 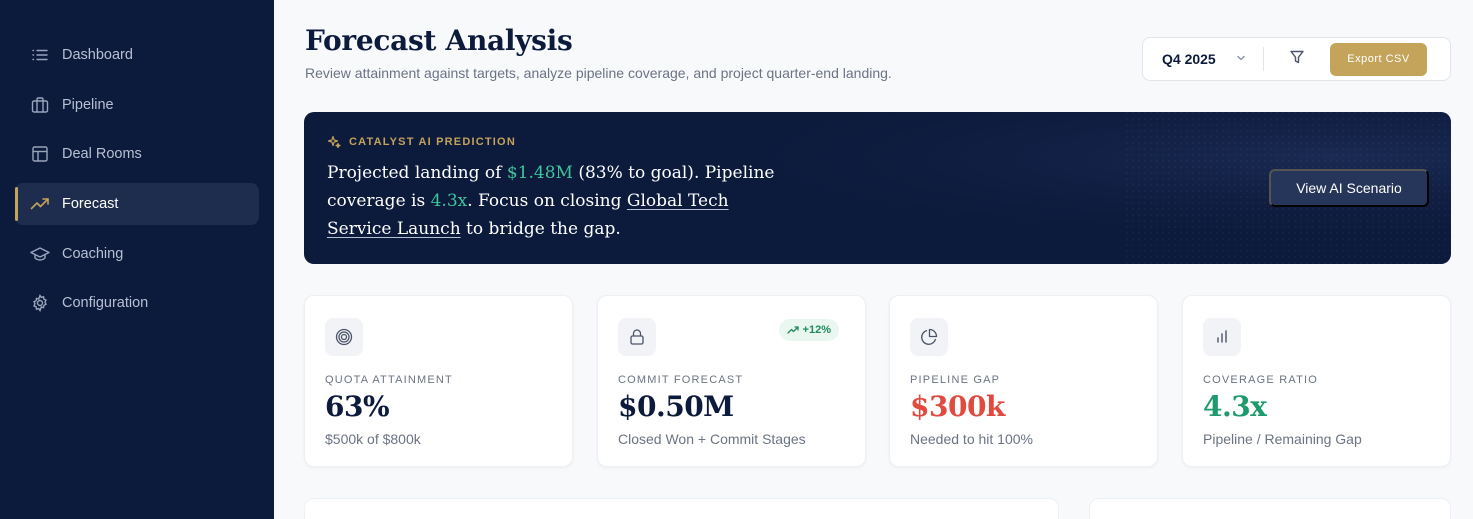 What do you see at coordinates (957, 406) in the screenshot?
I see `kpi-value: $300k` at bounding box center [957, 406].